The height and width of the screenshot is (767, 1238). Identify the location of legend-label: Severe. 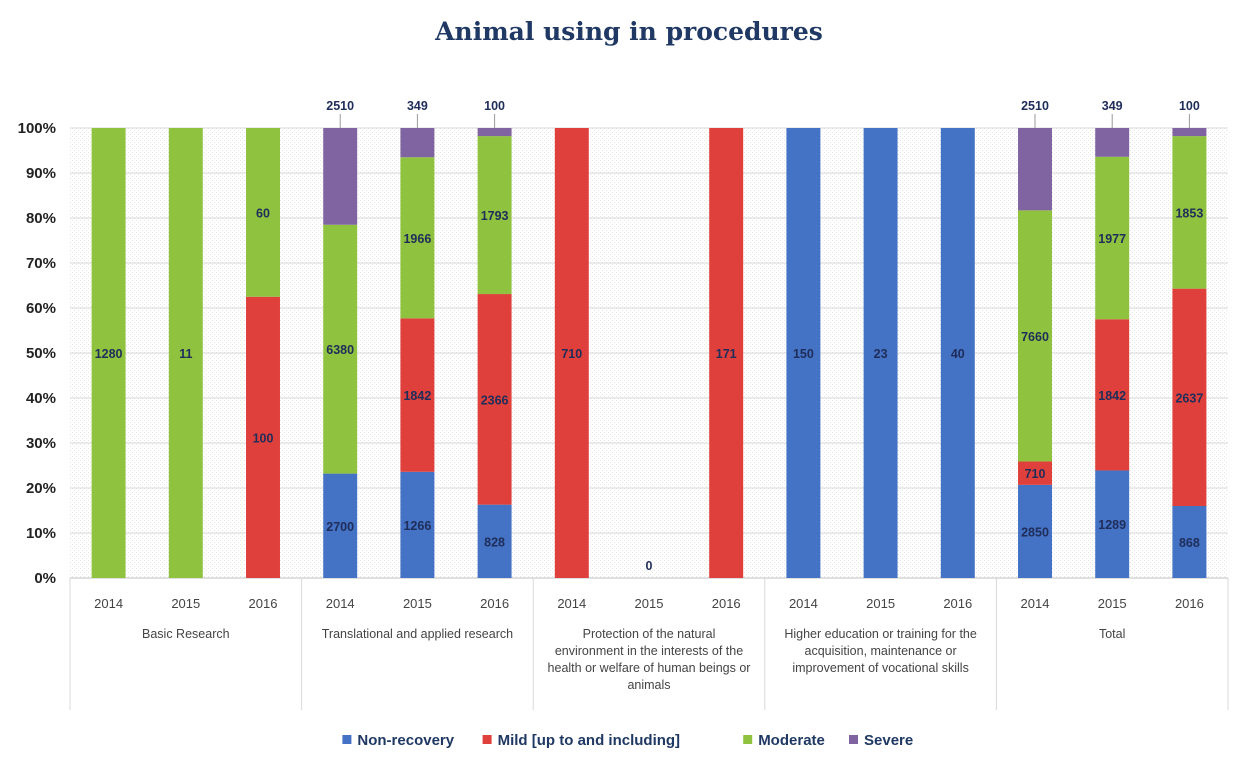
(888, 740).